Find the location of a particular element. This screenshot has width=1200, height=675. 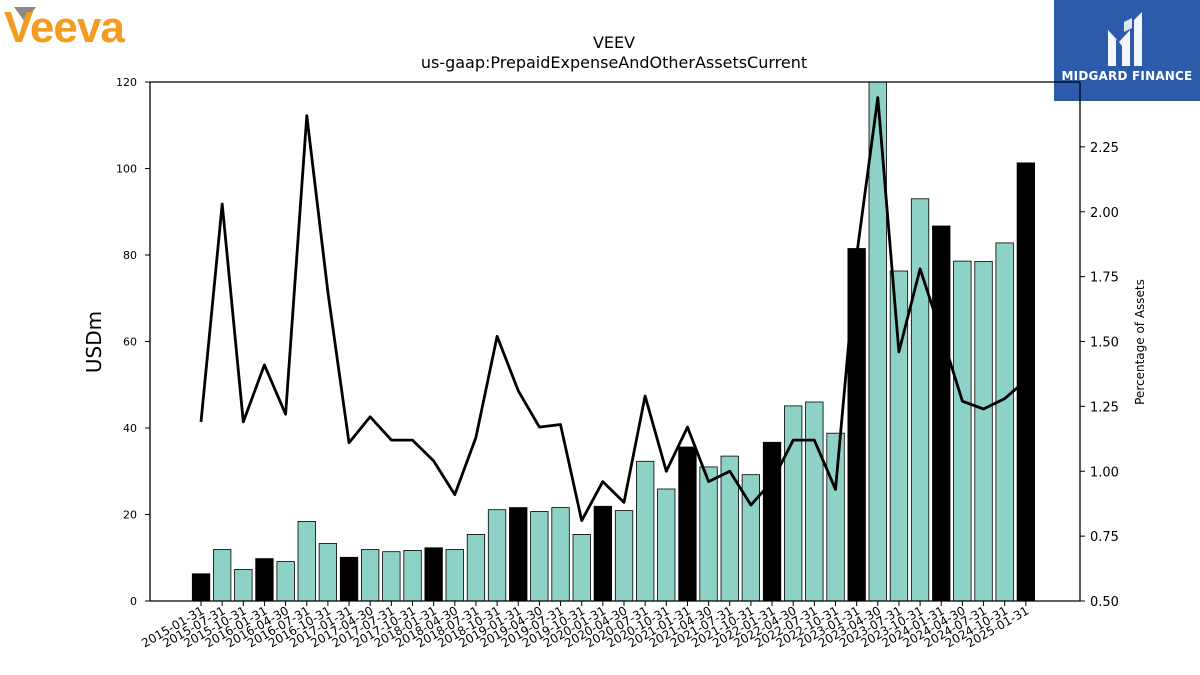

y-axis-label: USDm is located at coordinates (94, 342).